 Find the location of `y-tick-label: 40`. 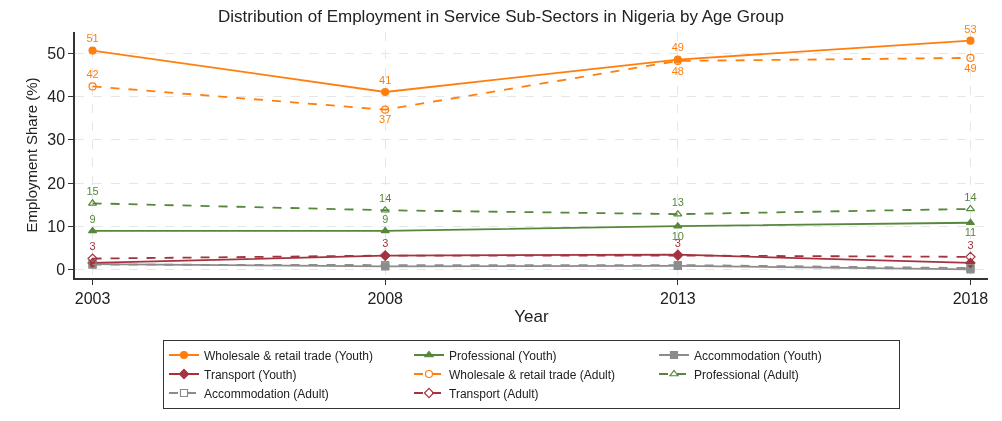

y-tick-label: 40 is located at coordinates (56, 97).